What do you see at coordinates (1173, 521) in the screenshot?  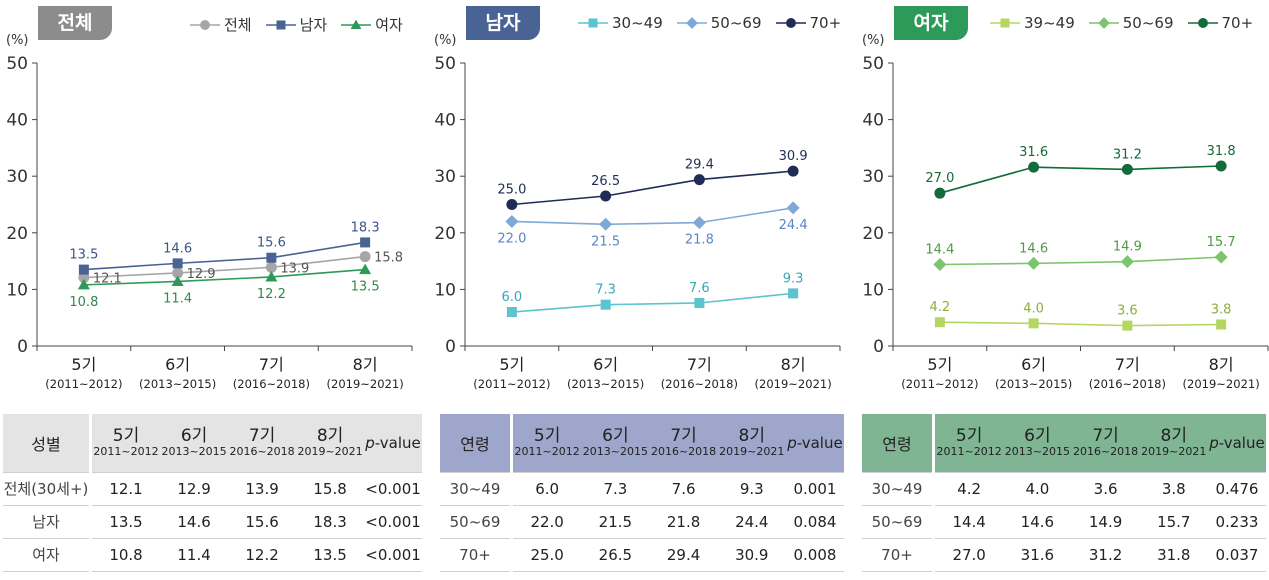 I see `cell-value: 15.7` at bounding box center [1173, 521].